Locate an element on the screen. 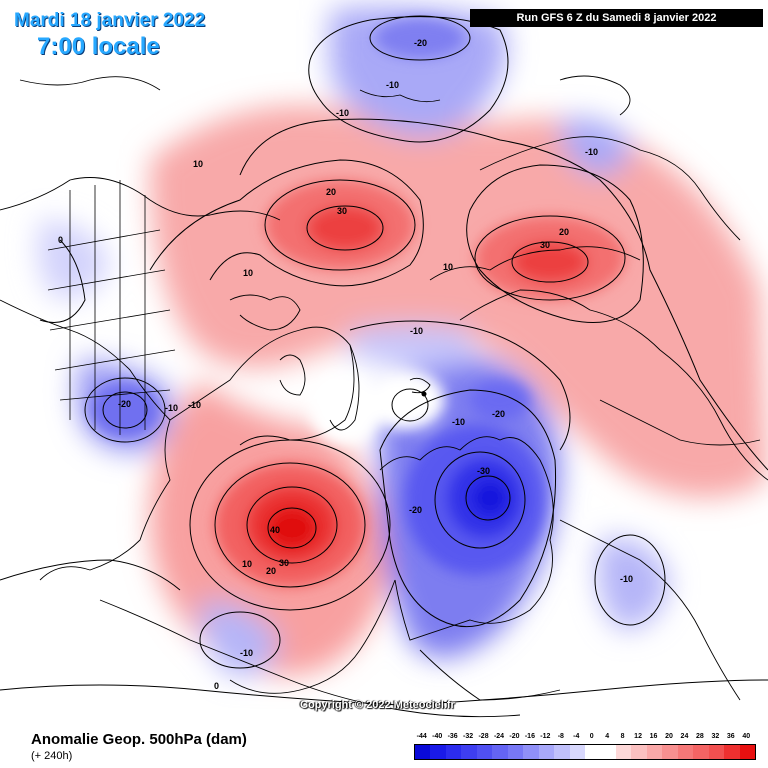 The width and height of the screenshot is (768, 768). legend-tick-label: -12 is located at coordinates (545, 736).